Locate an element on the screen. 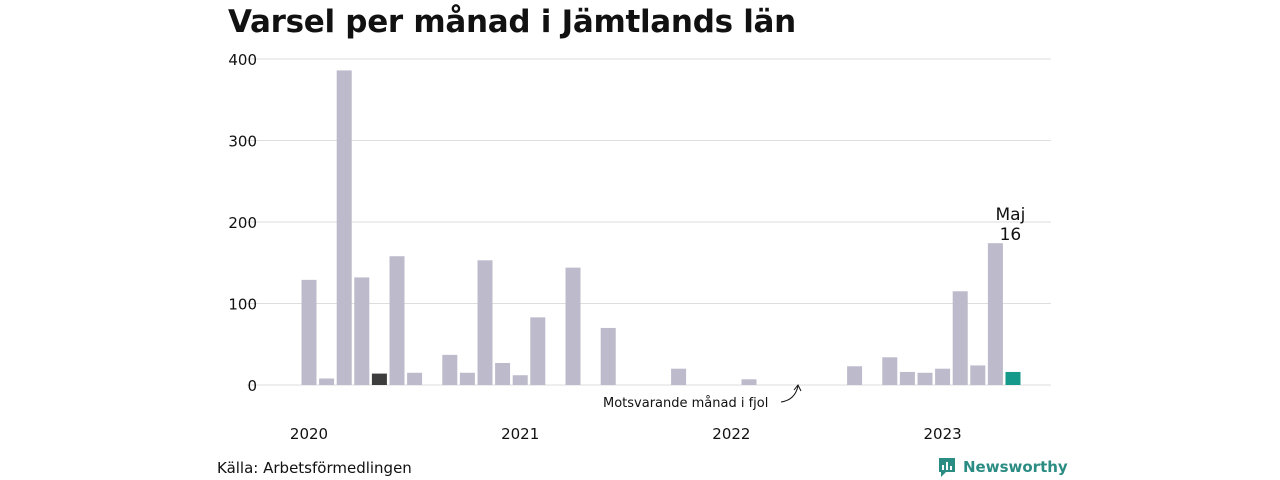 The width and height of the screenshot is (1280, 480). x-tick-label: 2022 is located at coordinates (731, 434).